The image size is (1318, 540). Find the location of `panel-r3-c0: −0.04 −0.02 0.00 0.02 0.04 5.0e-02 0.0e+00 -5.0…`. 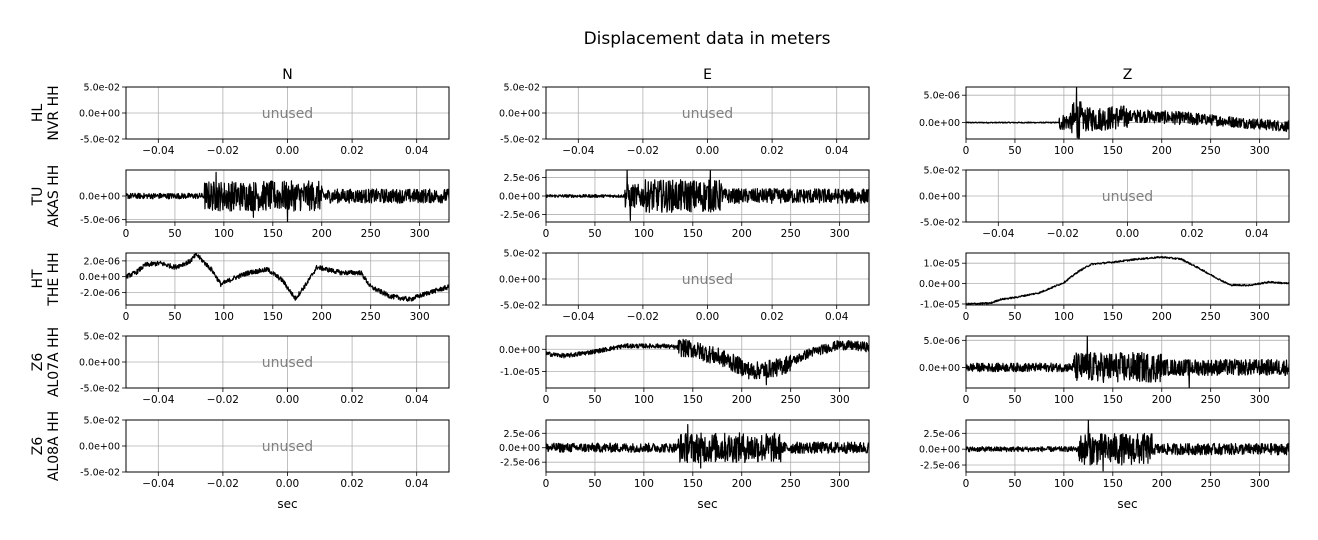

panel-r3-c0: −0.04 −0.02 0.00 0.02 0.04 5.0e-02 0.0e+00 -5.0… is located at coordinates (264, 369).